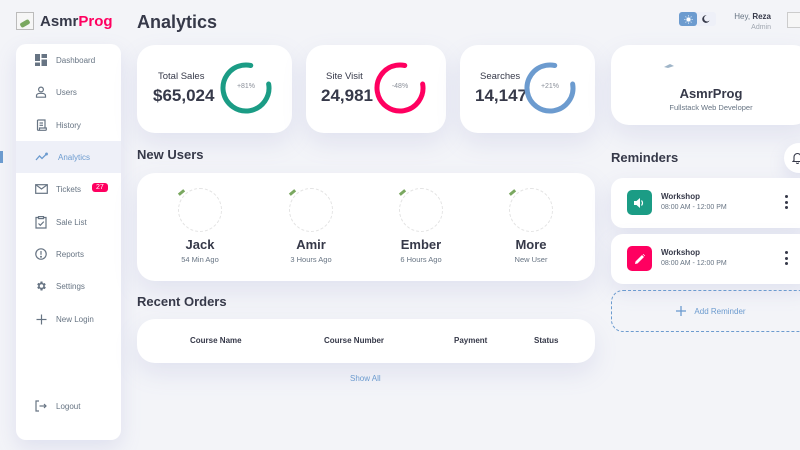 The image size is (800, 450). Describe the element at coordinates (41, 92) in the screenshot. I see `user-icon` at that location.